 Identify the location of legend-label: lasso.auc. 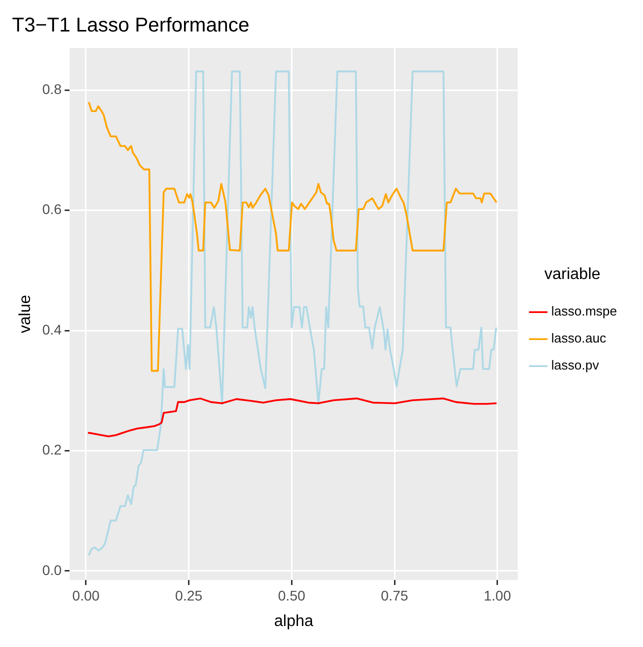
(579, 338).